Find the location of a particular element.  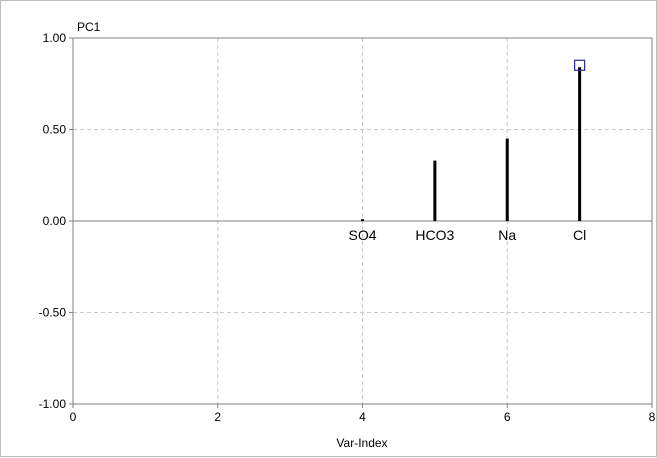

x-tick-label: 8 is located at coordinates (652, 417).